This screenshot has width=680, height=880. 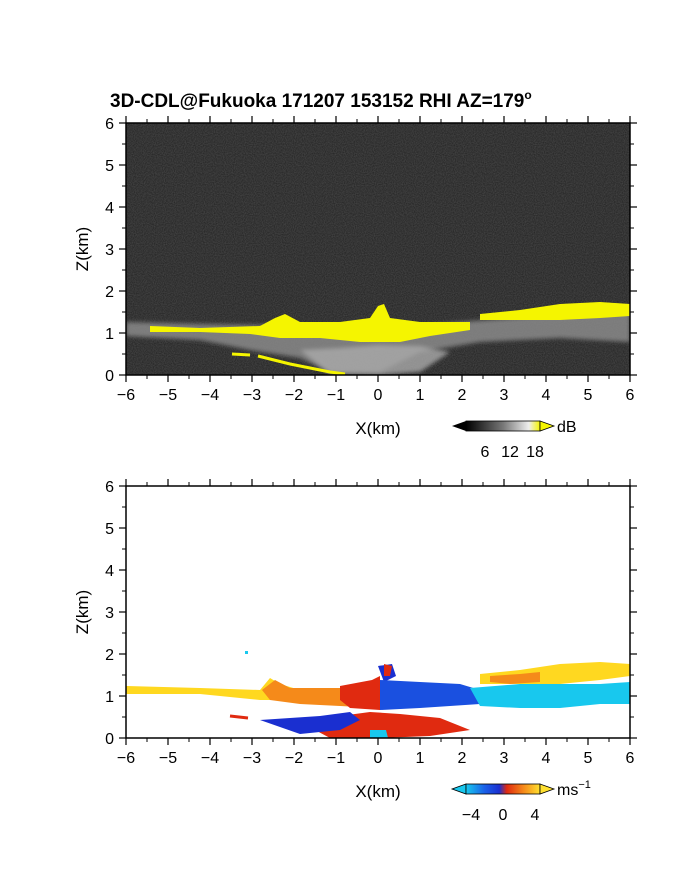 What do you see at coordinates (310, 323) in the screenshot?
I see `snr-yellow-band-left` at bounding box center [310, 323].